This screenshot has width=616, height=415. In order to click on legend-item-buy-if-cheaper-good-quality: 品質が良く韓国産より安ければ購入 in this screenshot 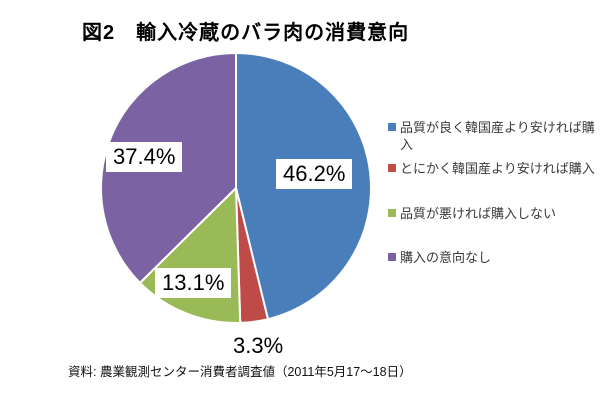, I will do `click(492, 136)`.